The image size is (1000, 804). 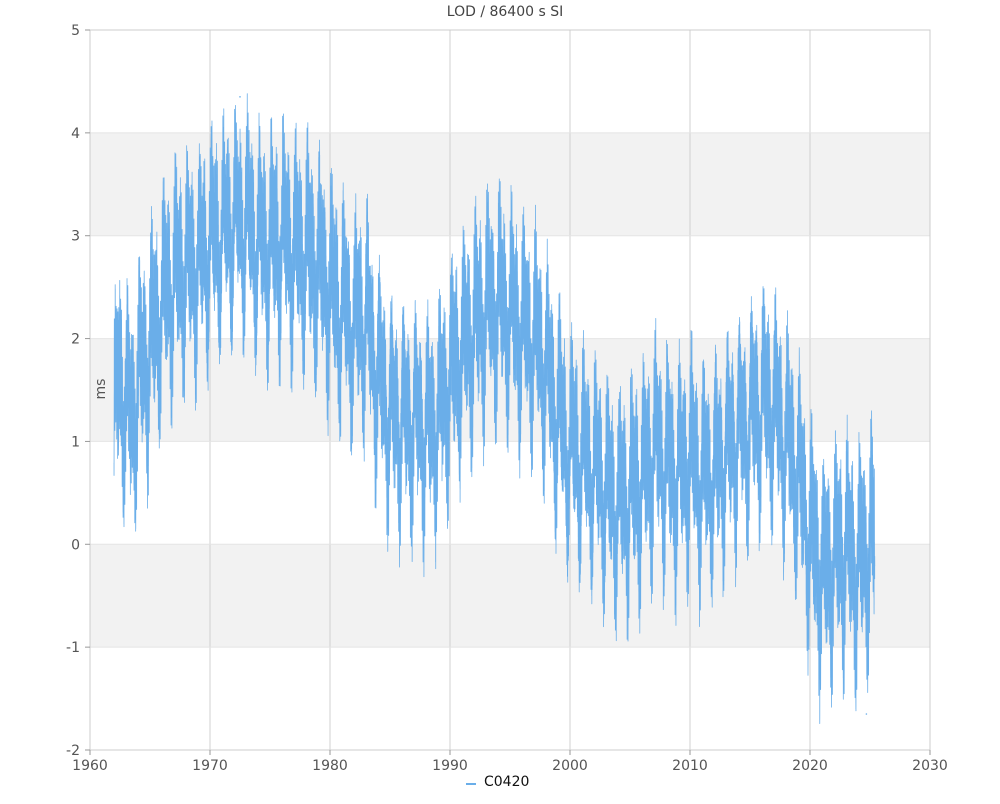 I want to click on y-tick-label: 3, so click(x=75, y=237).